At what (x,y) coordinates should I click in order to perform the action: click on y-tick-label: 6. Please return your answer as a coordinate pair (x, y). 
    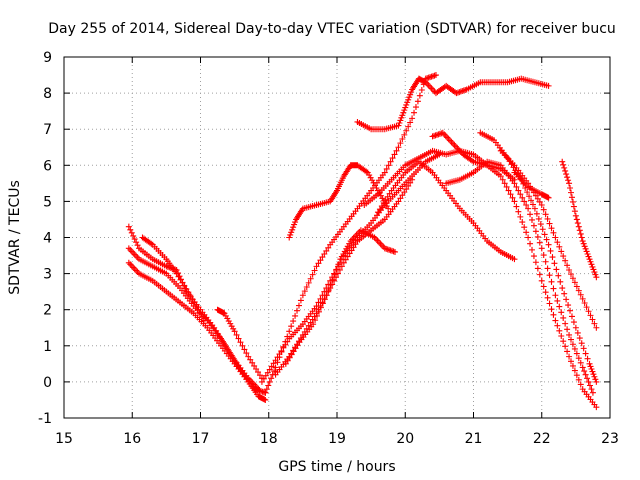
    Looking at the image, I should click on (47, 166).